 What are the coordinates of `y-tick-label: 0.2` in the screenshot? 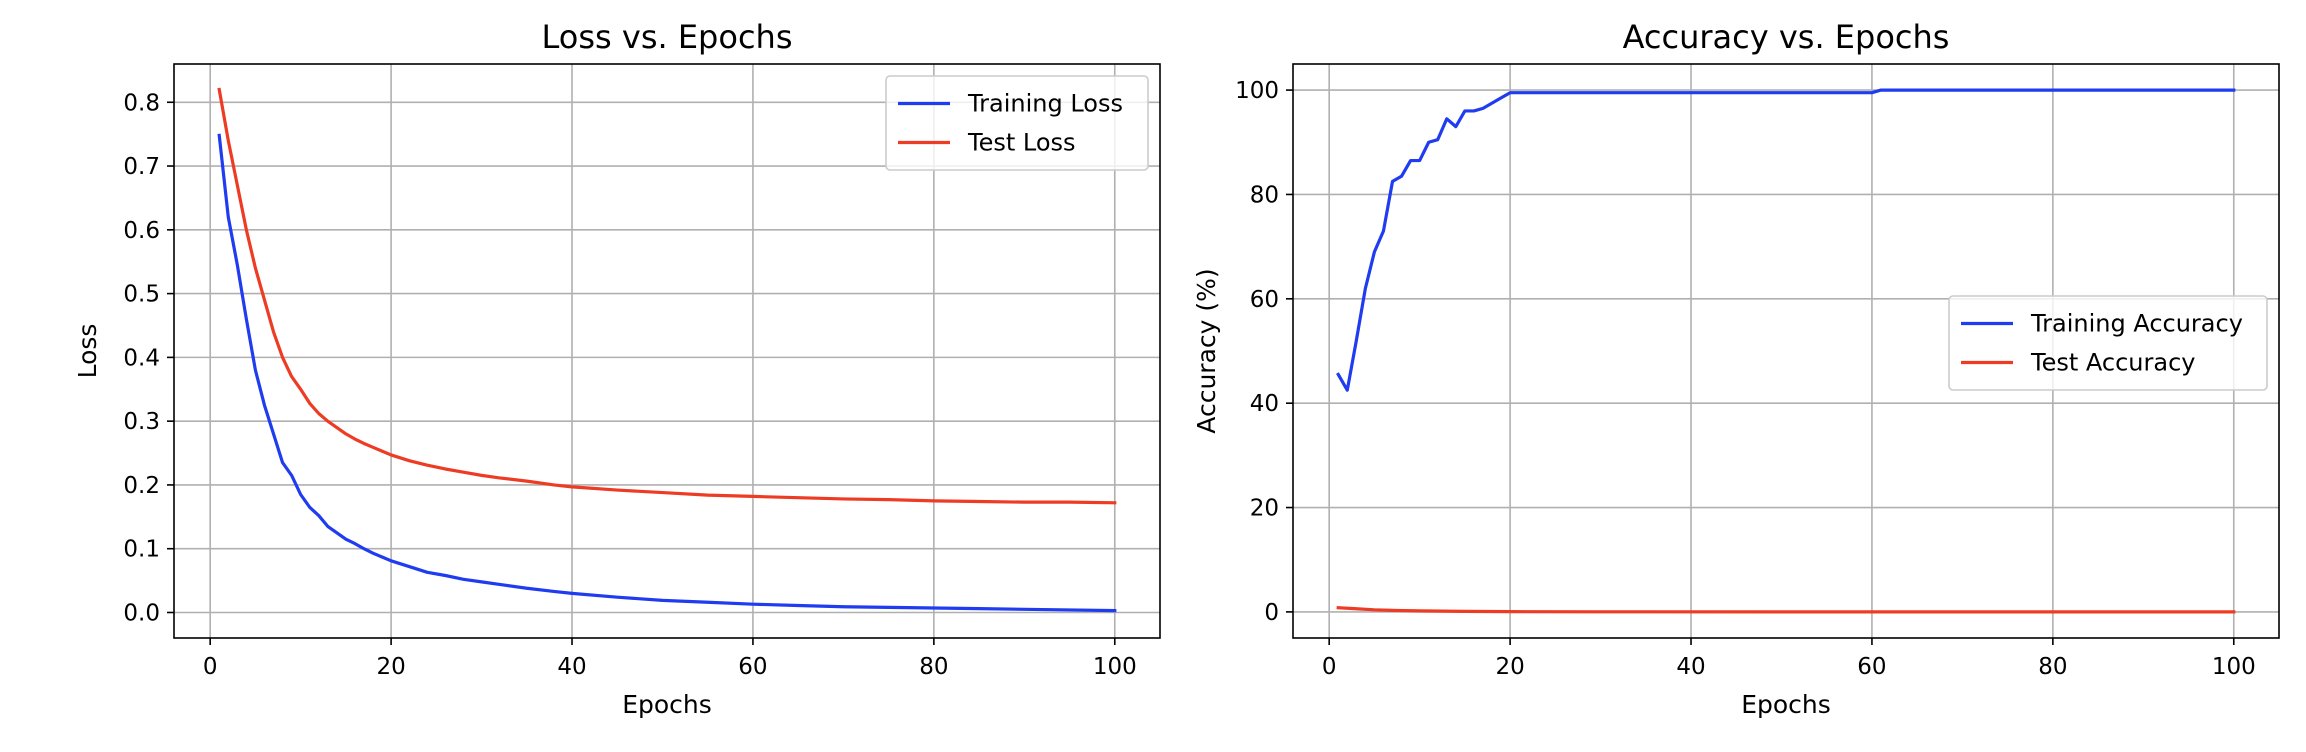 It's located at (141, 486).